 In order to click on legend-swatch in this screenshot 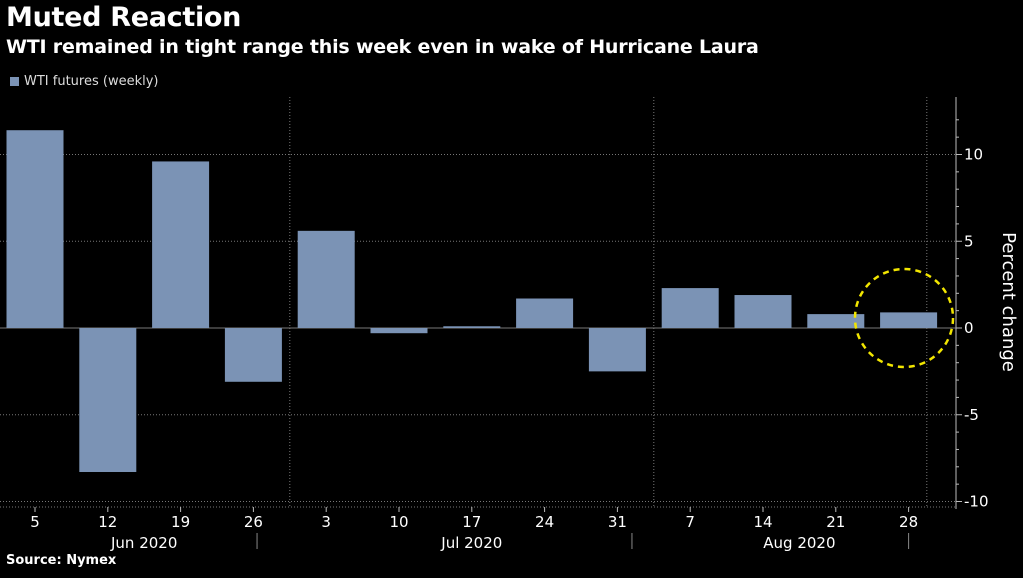, I will do `click(14, 81)`.